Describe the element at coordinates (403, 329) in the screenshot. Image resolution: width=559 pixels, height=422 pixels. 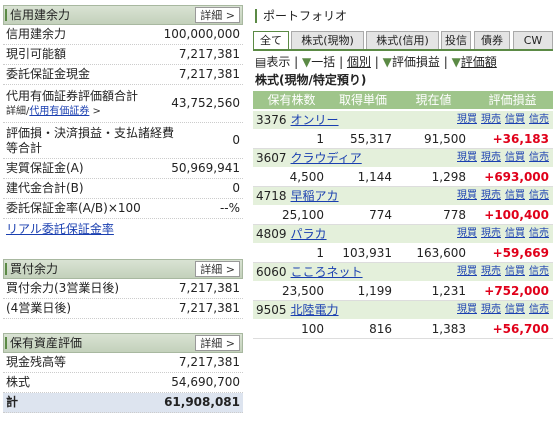
I see `value-row: 100 816 1,383 +56,700` at that location.